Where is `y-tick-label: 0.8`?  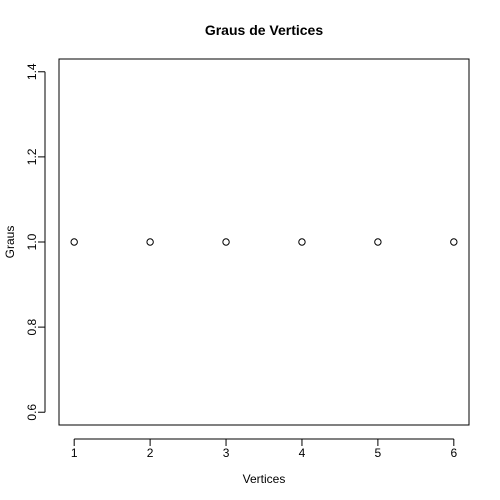
y-tick-label: 0.8 is located at coordinates (32, 326).